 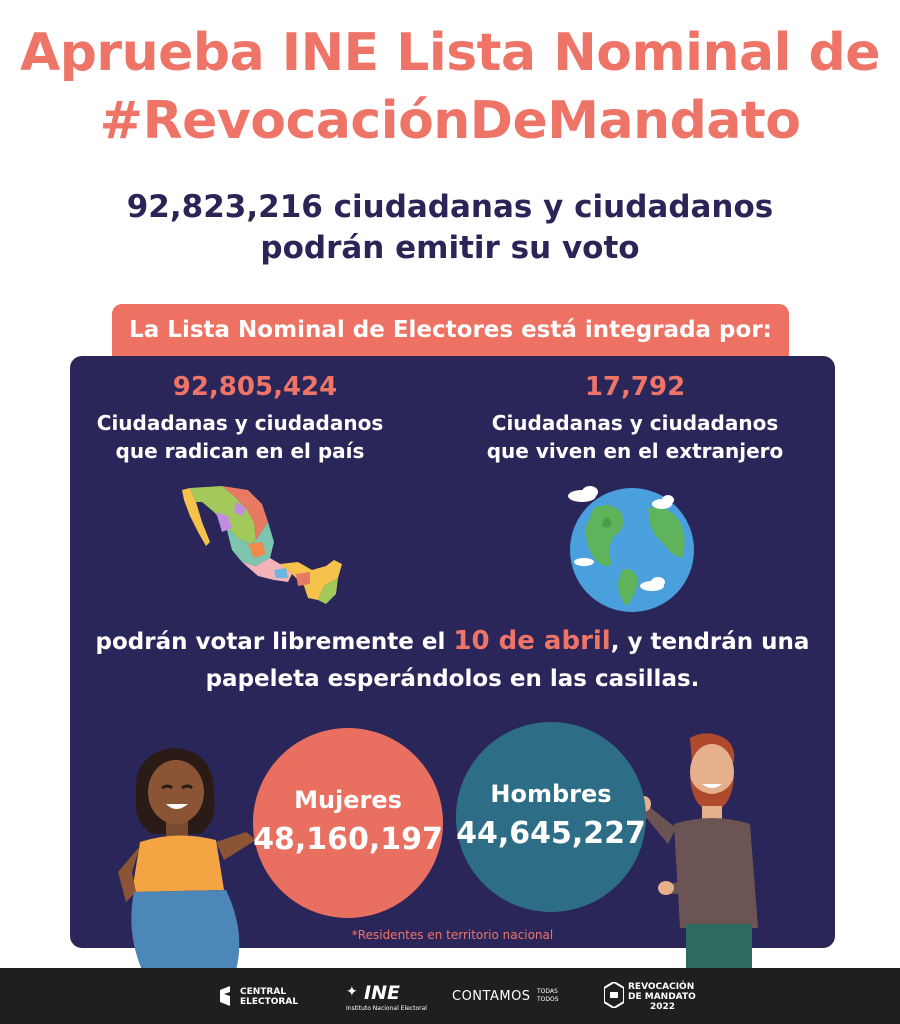 I want to click on page-title-line1: Aprueba INE Lista Nominal de, so click(x=450, y=53).